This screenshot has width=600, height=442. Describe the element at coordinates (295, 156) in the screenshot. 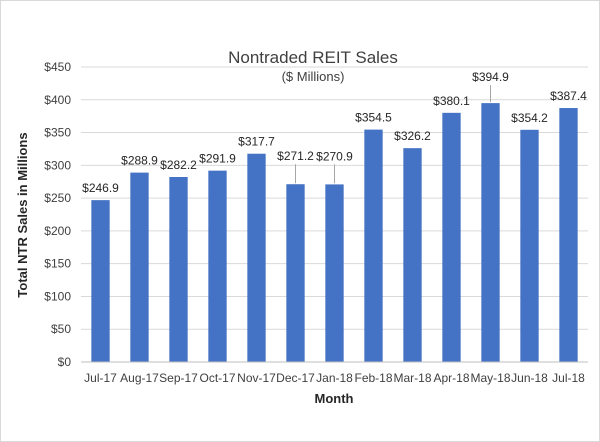

I see `data-label: $271.2` at that location.